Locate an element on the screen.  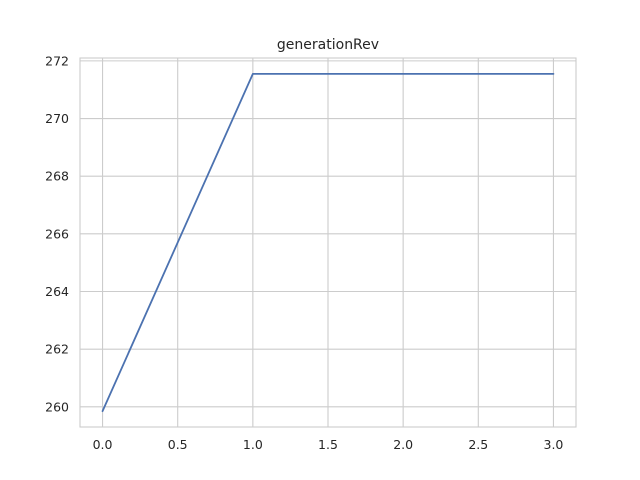
chart-title: generationRev is located at coordinates (328, 45).